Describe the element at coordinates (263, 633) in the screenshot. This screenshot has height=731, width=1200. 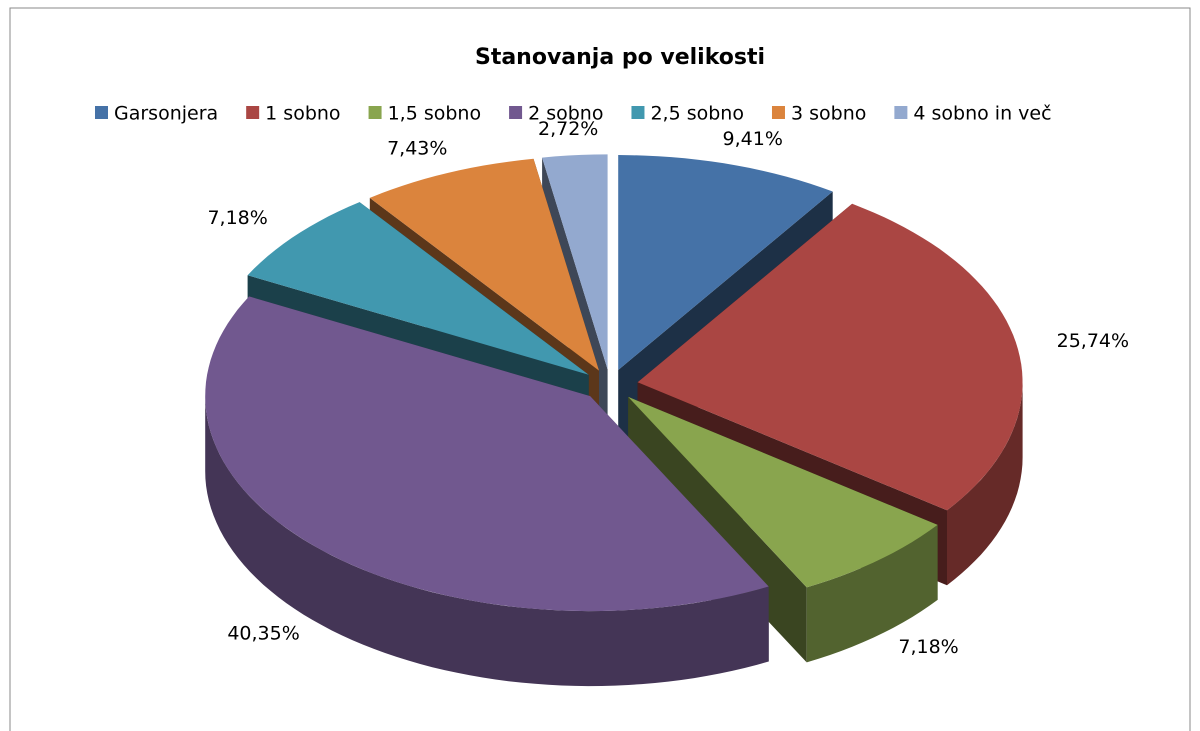
I see `data-label: 40,35%` at that location.